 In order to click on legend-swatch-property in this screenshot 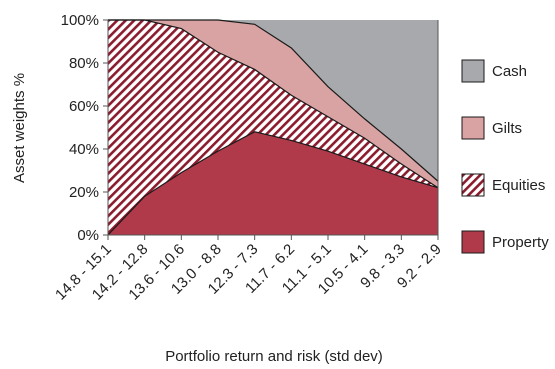, I will do `click(473, 242)`.